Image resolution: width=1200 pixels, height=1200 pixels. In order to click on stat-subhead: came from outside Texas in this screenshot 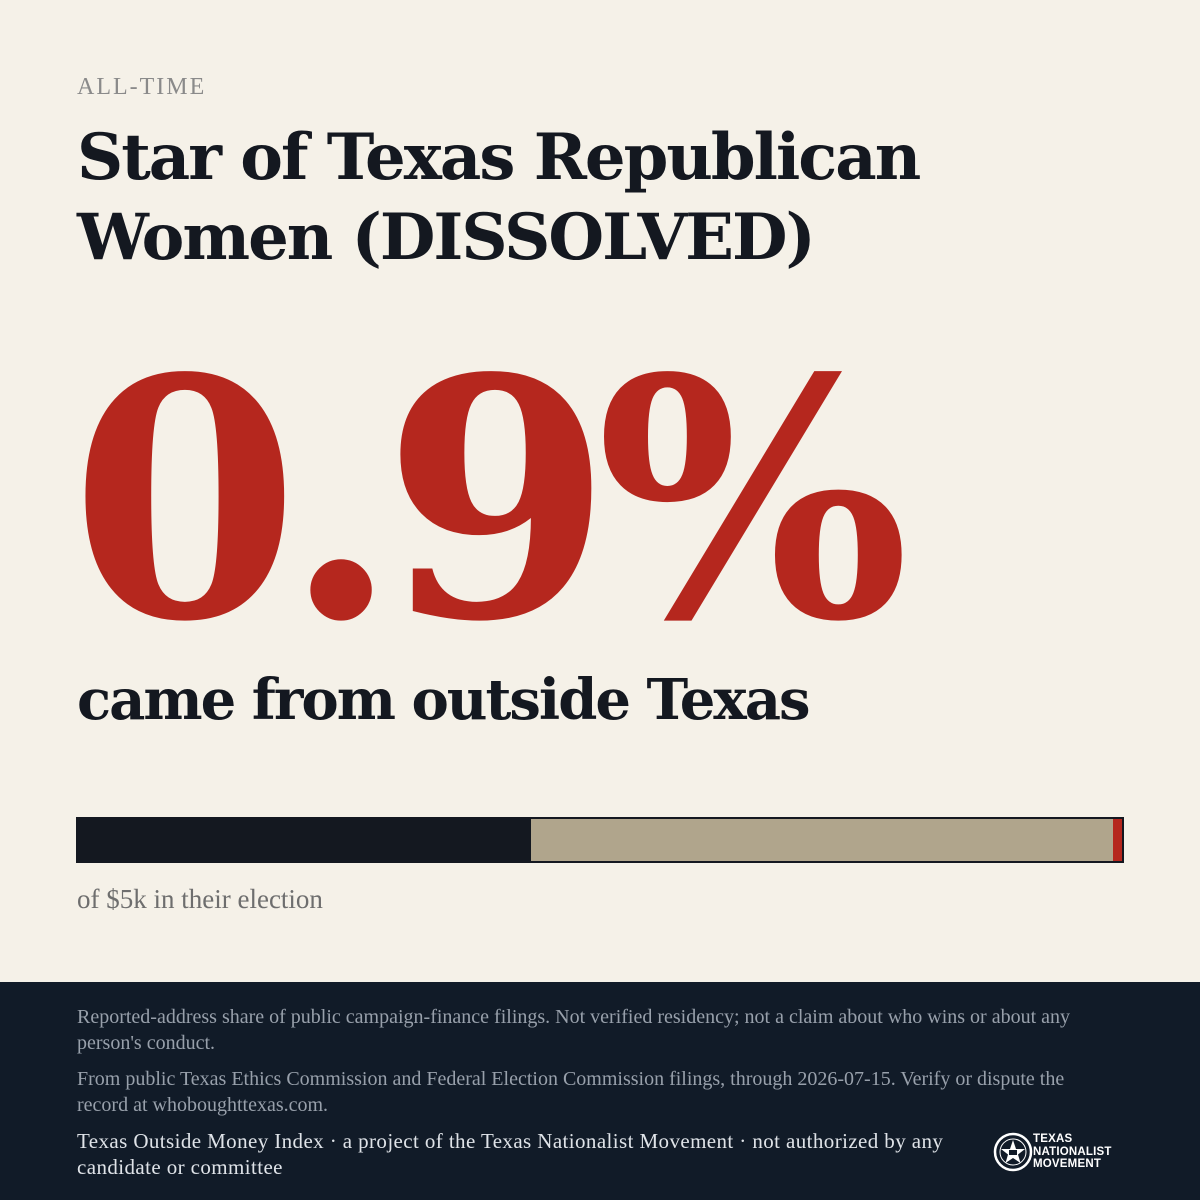, I will do `click(444, 700)`.